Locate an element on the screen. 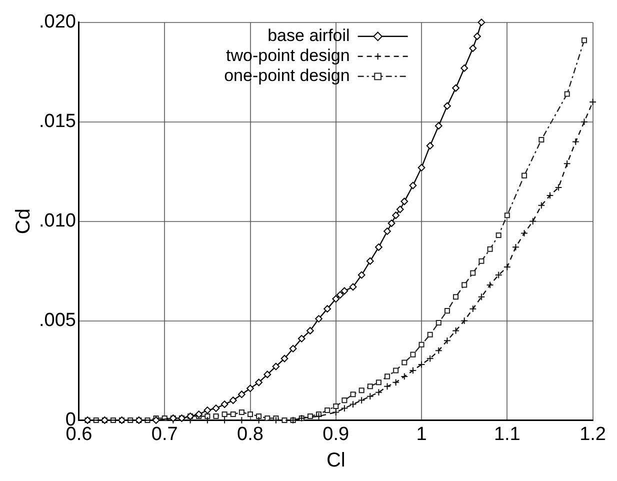  x-tick-label: 1.2 is located at coordinates (593, 434).